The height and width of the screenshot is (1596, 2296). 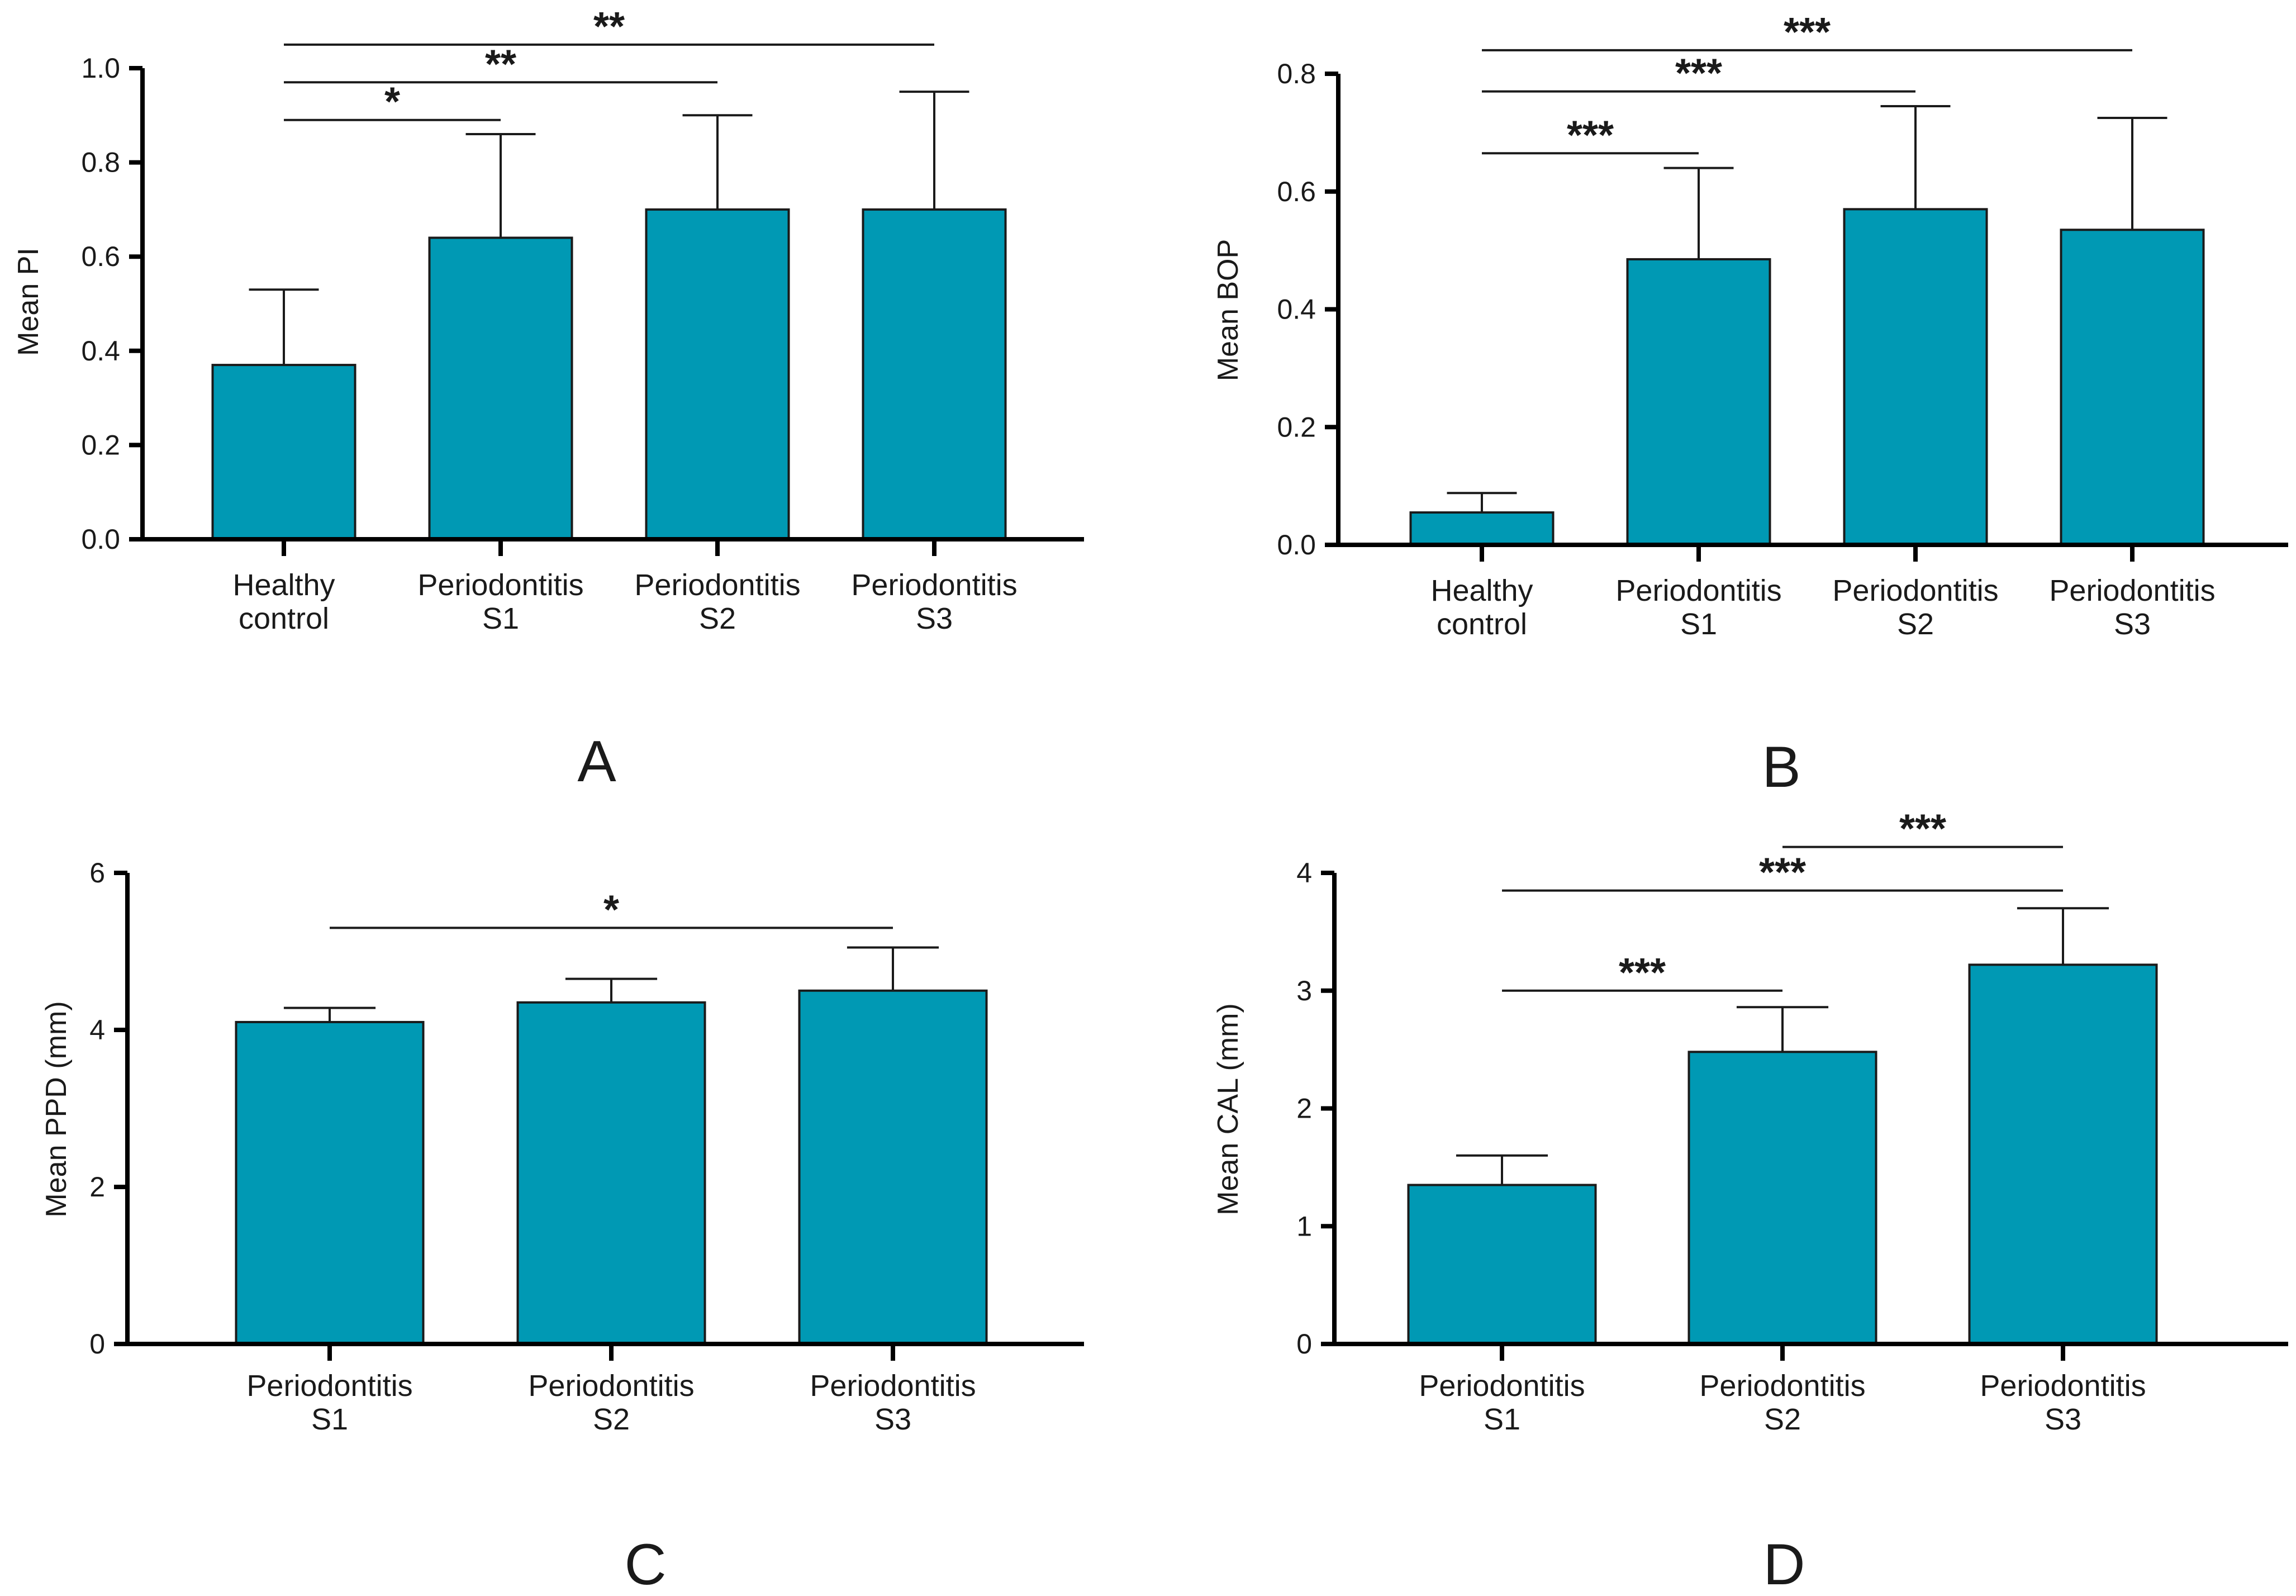 I want to click on panel-label: B, so click(x=1781, y=767).